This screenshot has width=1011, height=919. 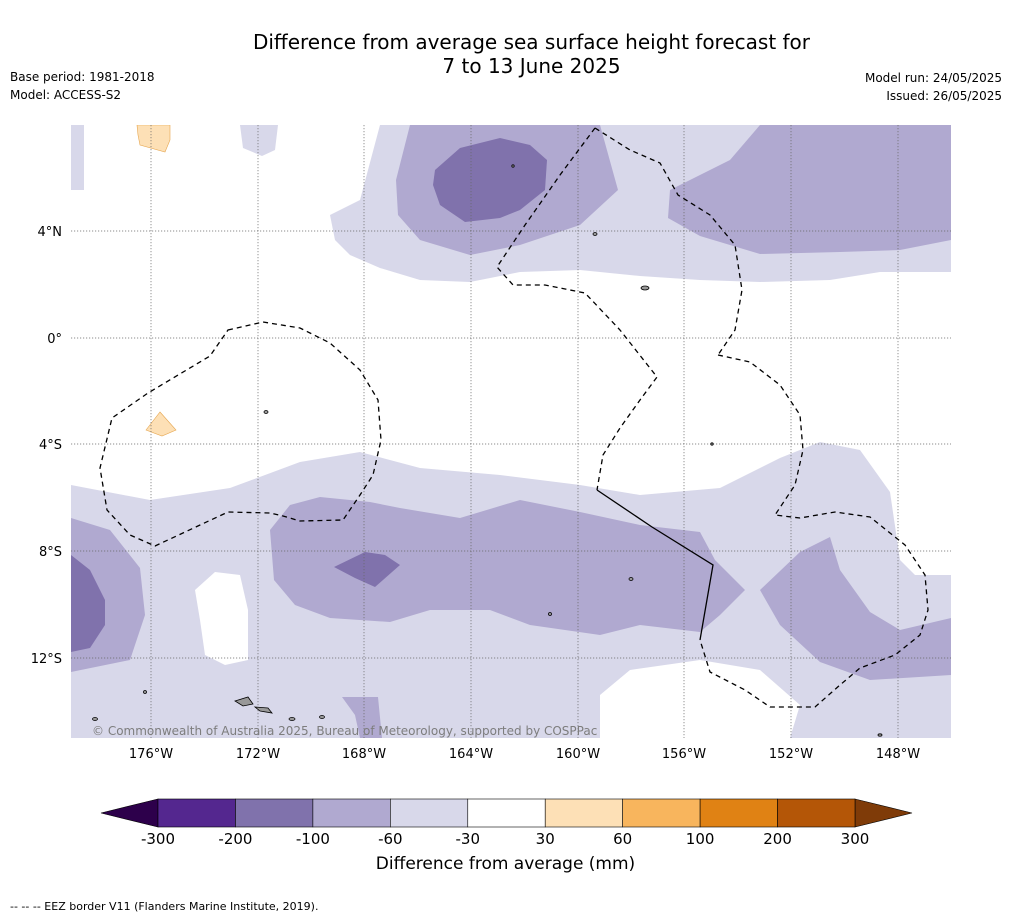 I want to click on lat-label-0: 0°, so click(x=54, y=339).